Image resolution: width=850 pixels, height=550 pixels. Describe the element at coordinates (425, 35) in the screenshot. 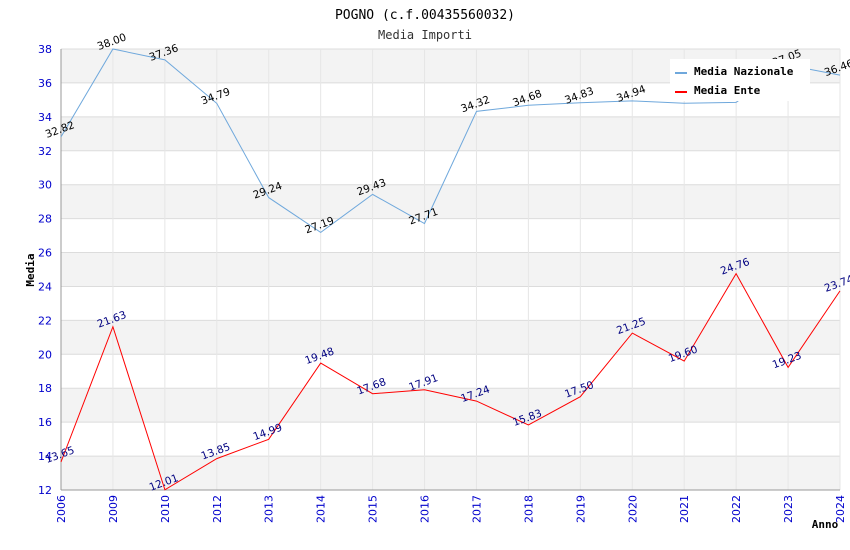

I see `chart-subtitle: Media Importi` at that location.